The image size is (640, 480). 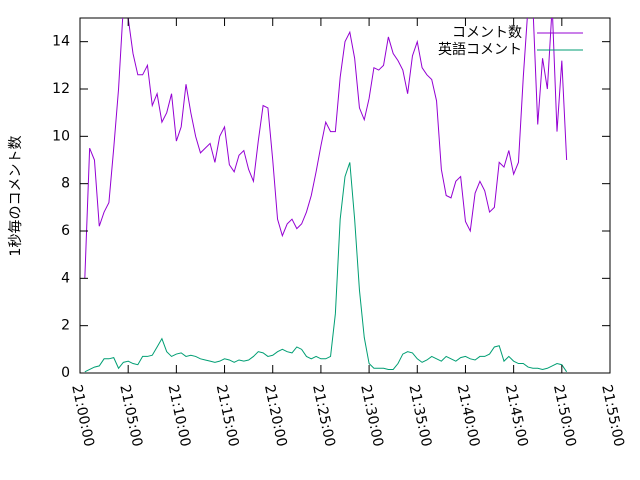 I want to click on y-tick-label: 14, so click(x=61, y=42).